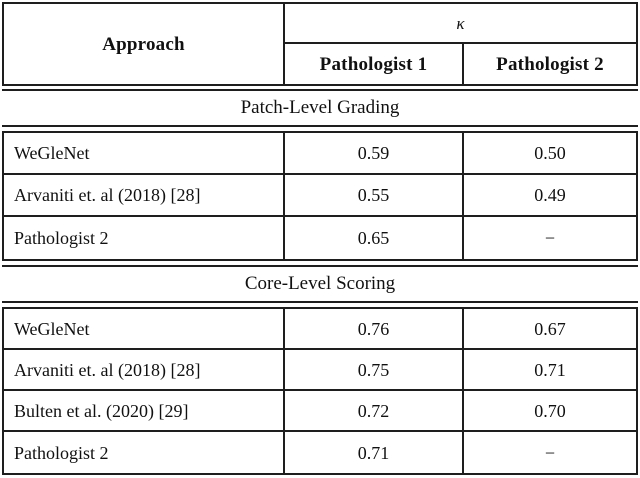 The image size is (640, 478). What do you see at coordinates (144, 44) in the screenshot?
I see `header-approach: Approach` at bounding box center [144, 44].